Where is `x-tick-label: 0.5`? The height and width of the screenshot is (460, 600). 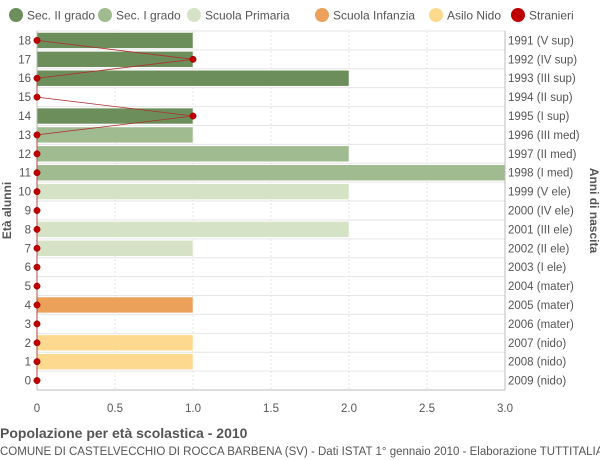 x-tick-label: 0.5 is located at coordinates (115, 409).